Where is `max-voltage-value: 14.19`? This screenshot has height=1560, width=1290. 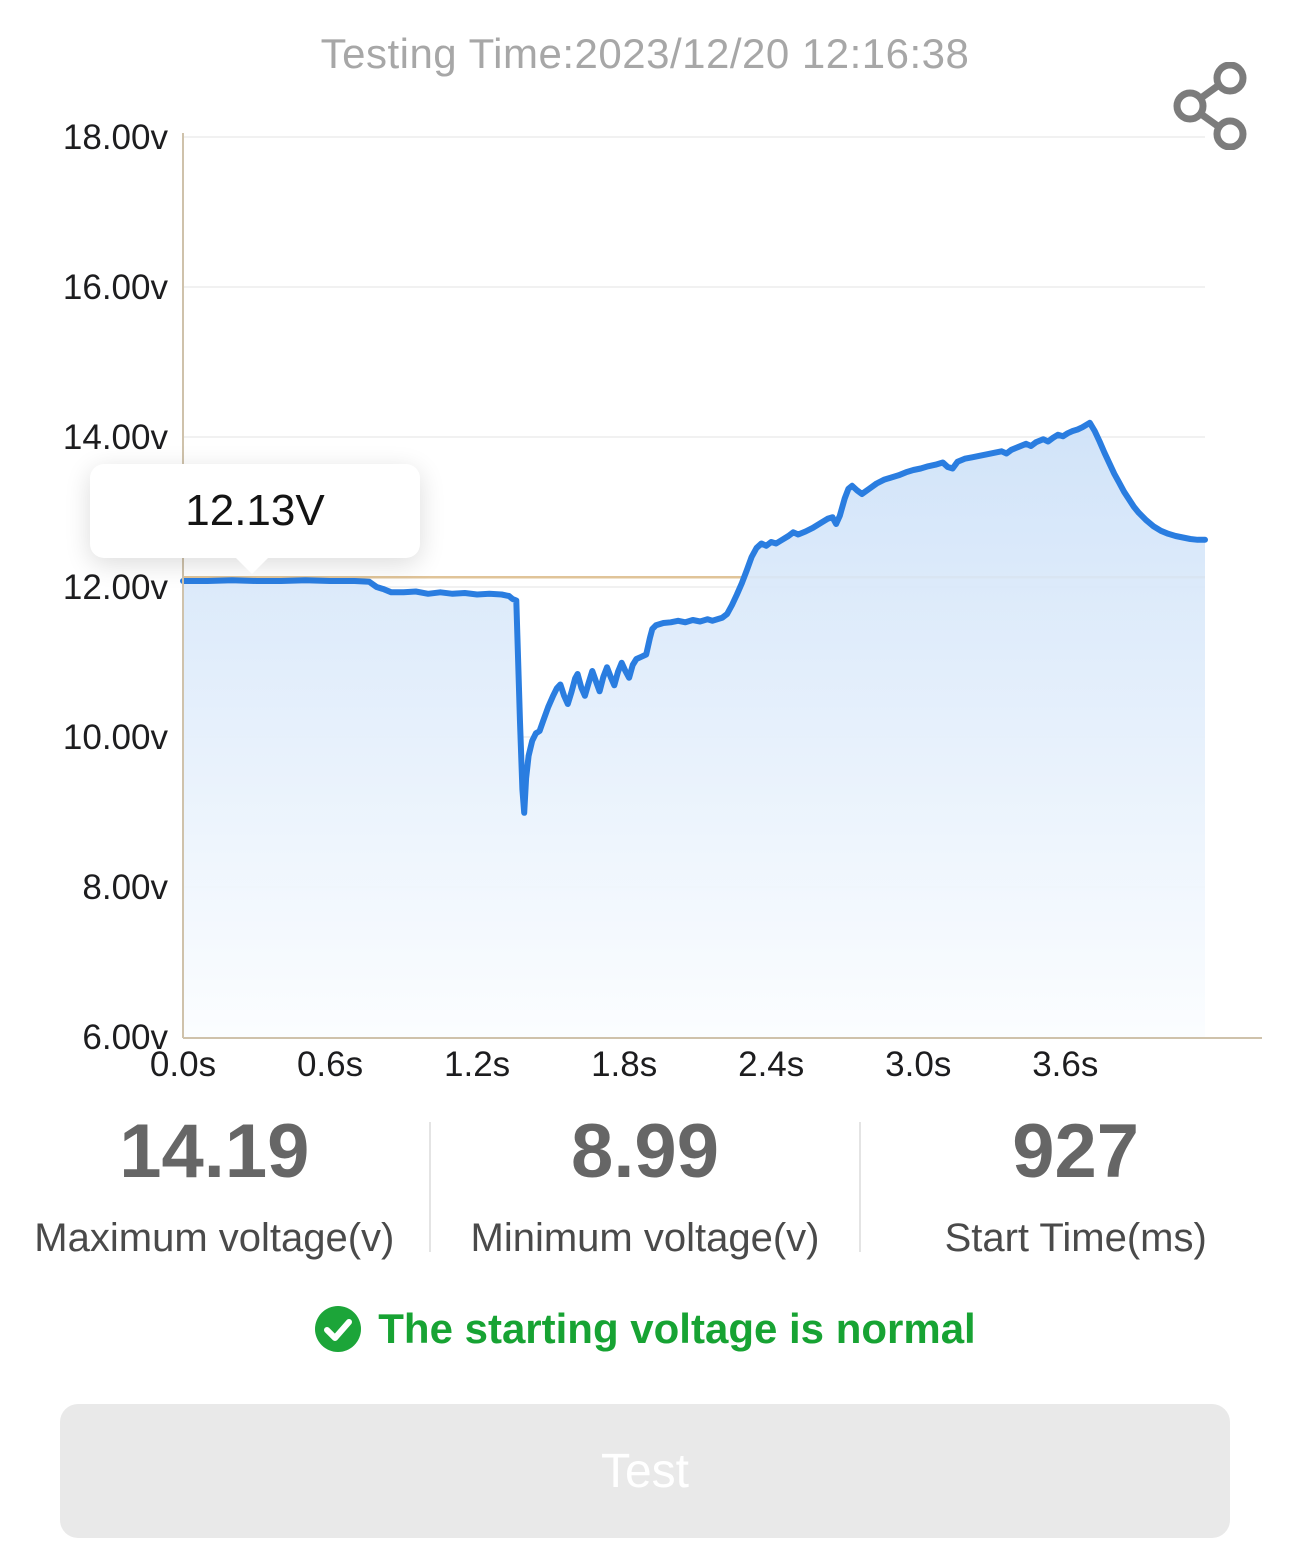 max-voltage-value: 14.19 is located at coordinates (214, 1151).